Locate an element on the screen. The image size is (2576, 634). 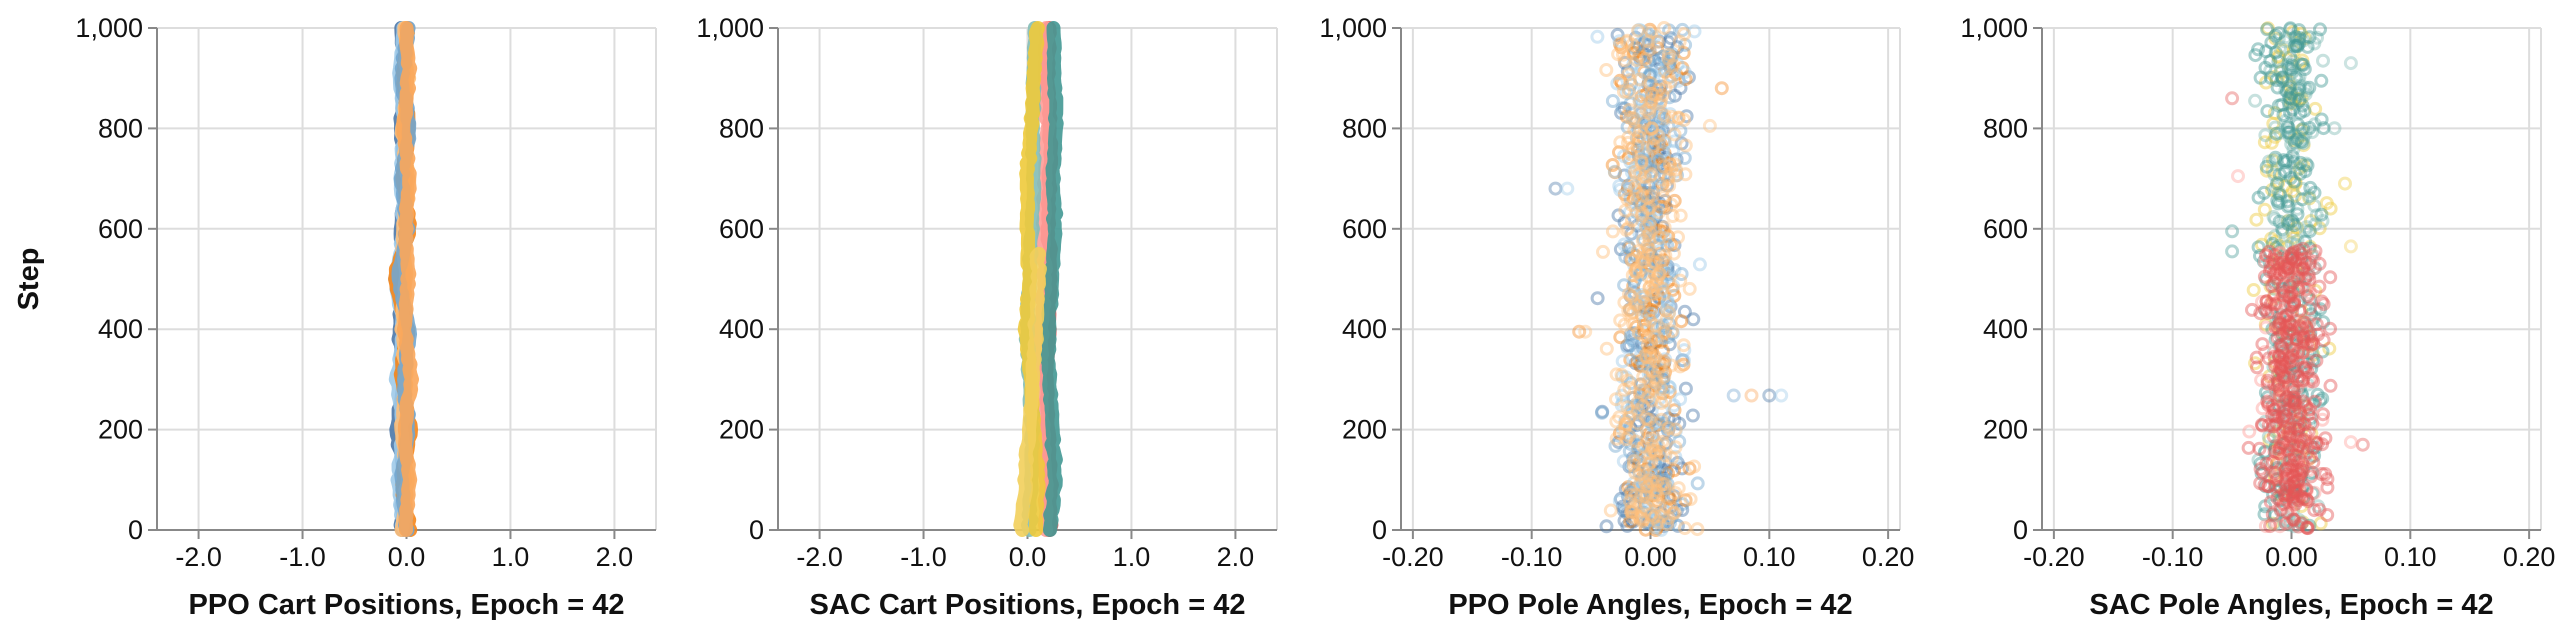
x-tick-label: -1.0 is located at coordinates (302, 557).